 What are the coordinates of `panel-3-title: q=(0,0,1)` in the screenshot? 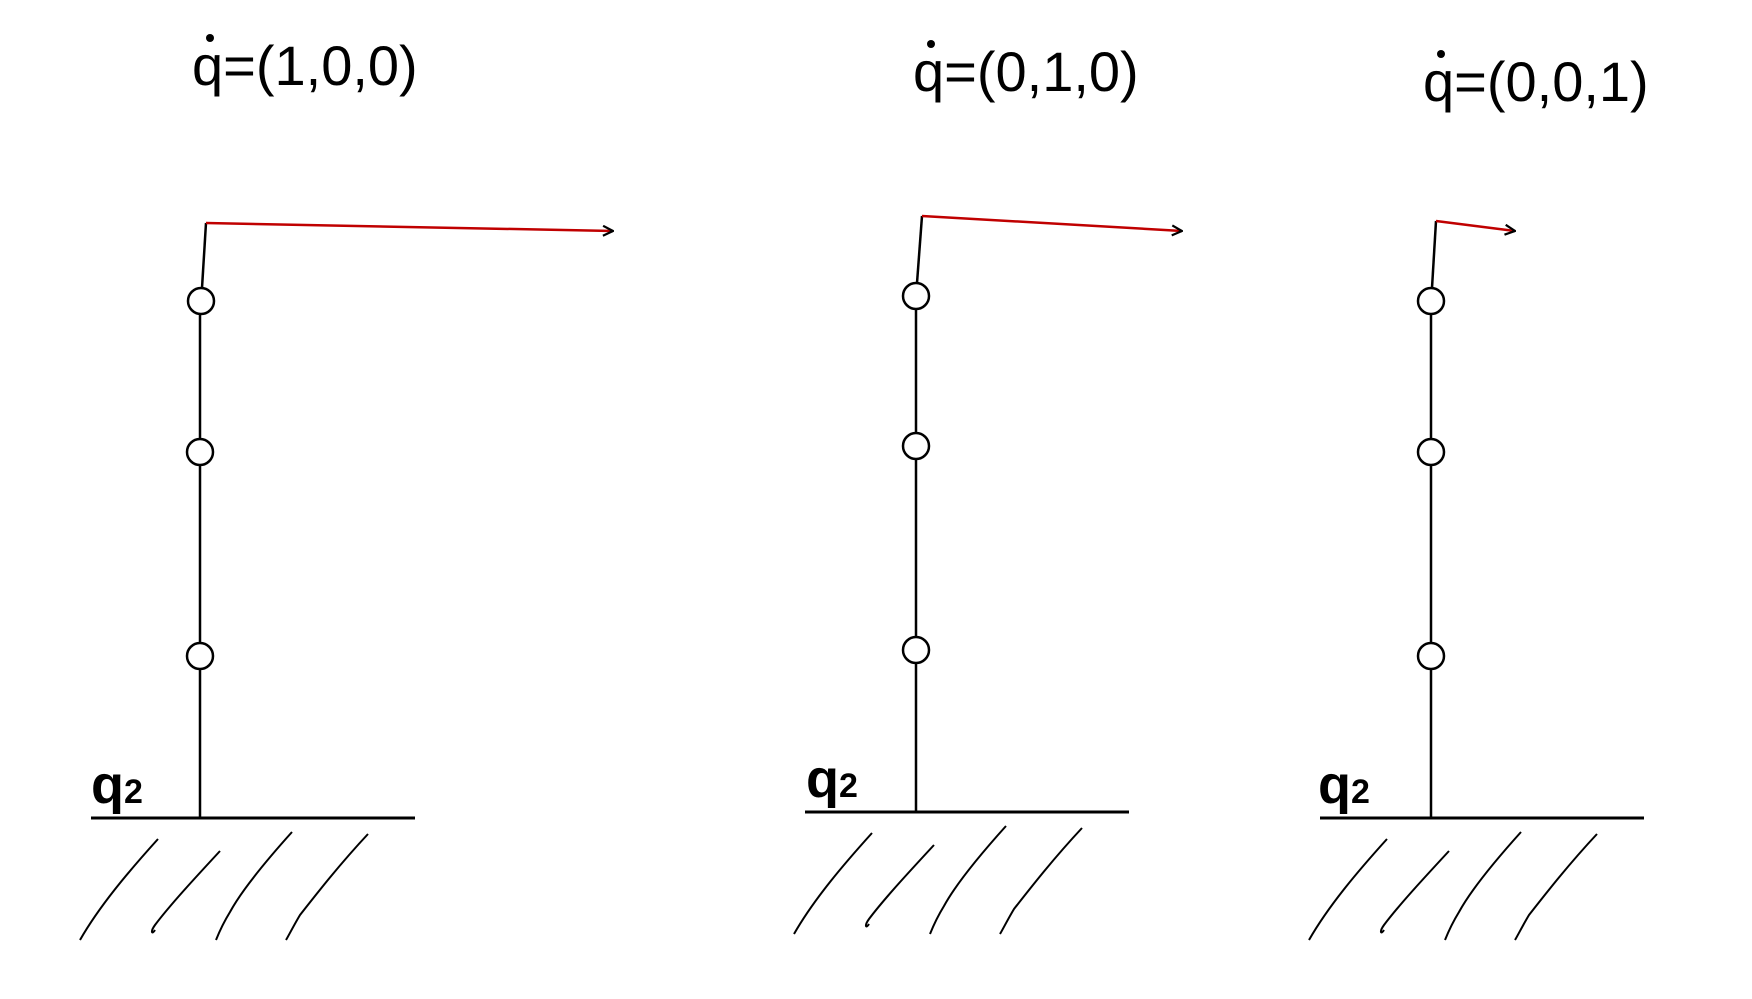 It's located at (1536, 81).